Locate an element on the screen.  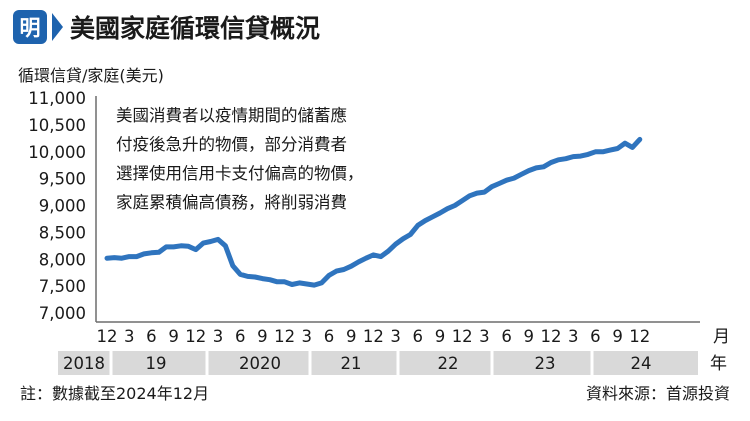
annotation-line-1: 美國消費者以疫情期間的儲蓄應 is located at coordinates (231, 115).